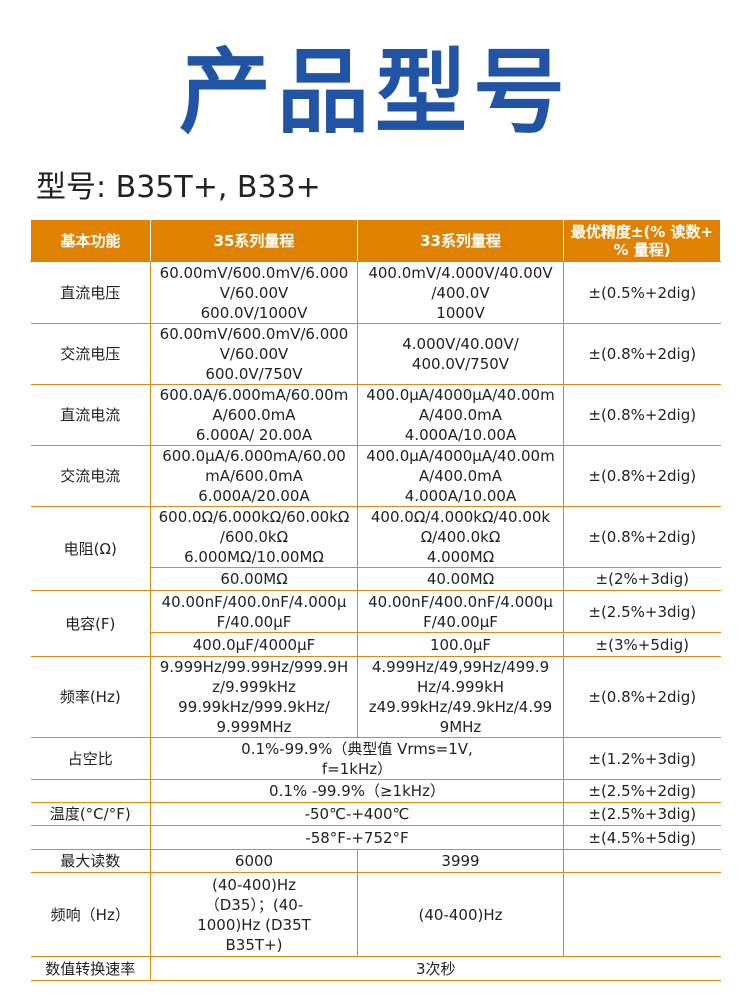 This screenshot has width=750, height=1007. Describe the element at coordinates (642, 644) in the screenshot. I see `accuracy-cell: ±(3%+5dig)` at that location.